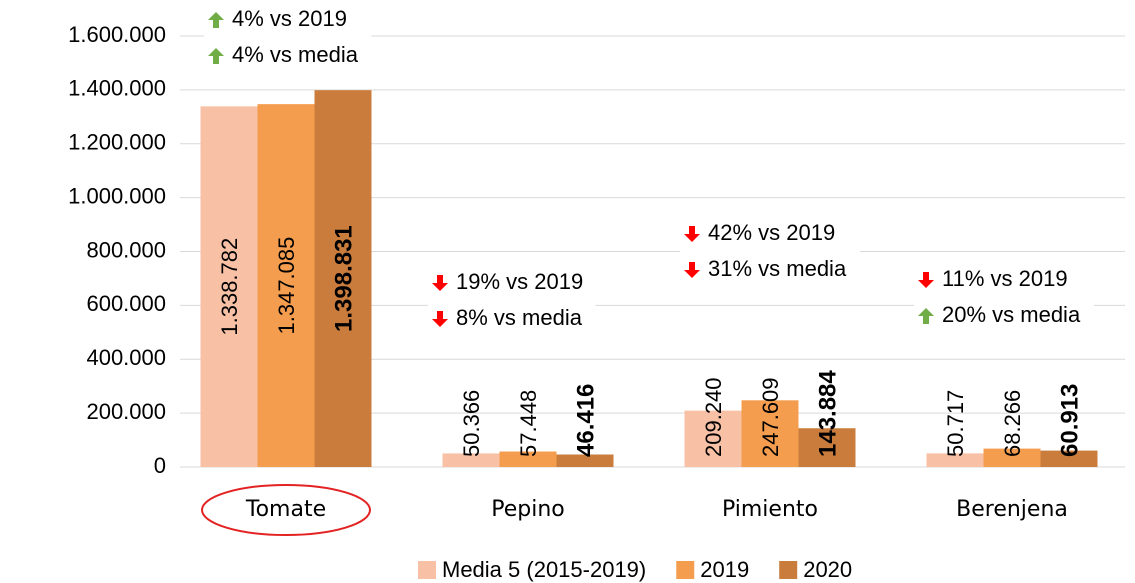  What do you see at coordinates (1012, 423) in the screenshot?
I see `data-label: 68.266` at bounding box center [1012, 423].